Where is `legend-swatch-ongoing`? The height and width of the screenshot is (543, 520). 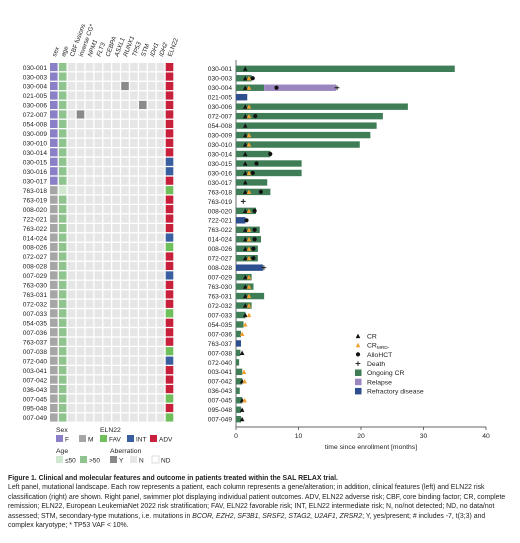
legend-swatch-ongoing is located at coordinates (358, 372).